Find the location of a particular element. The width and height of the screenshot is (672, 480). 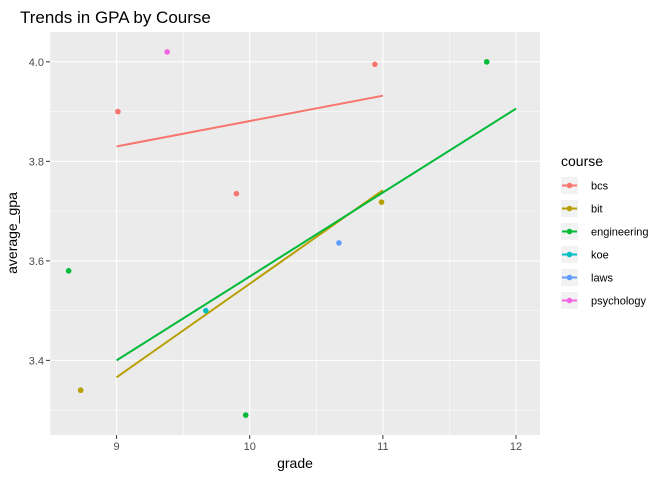

x-tick-label: 11 is located at coordinates (382, 447).